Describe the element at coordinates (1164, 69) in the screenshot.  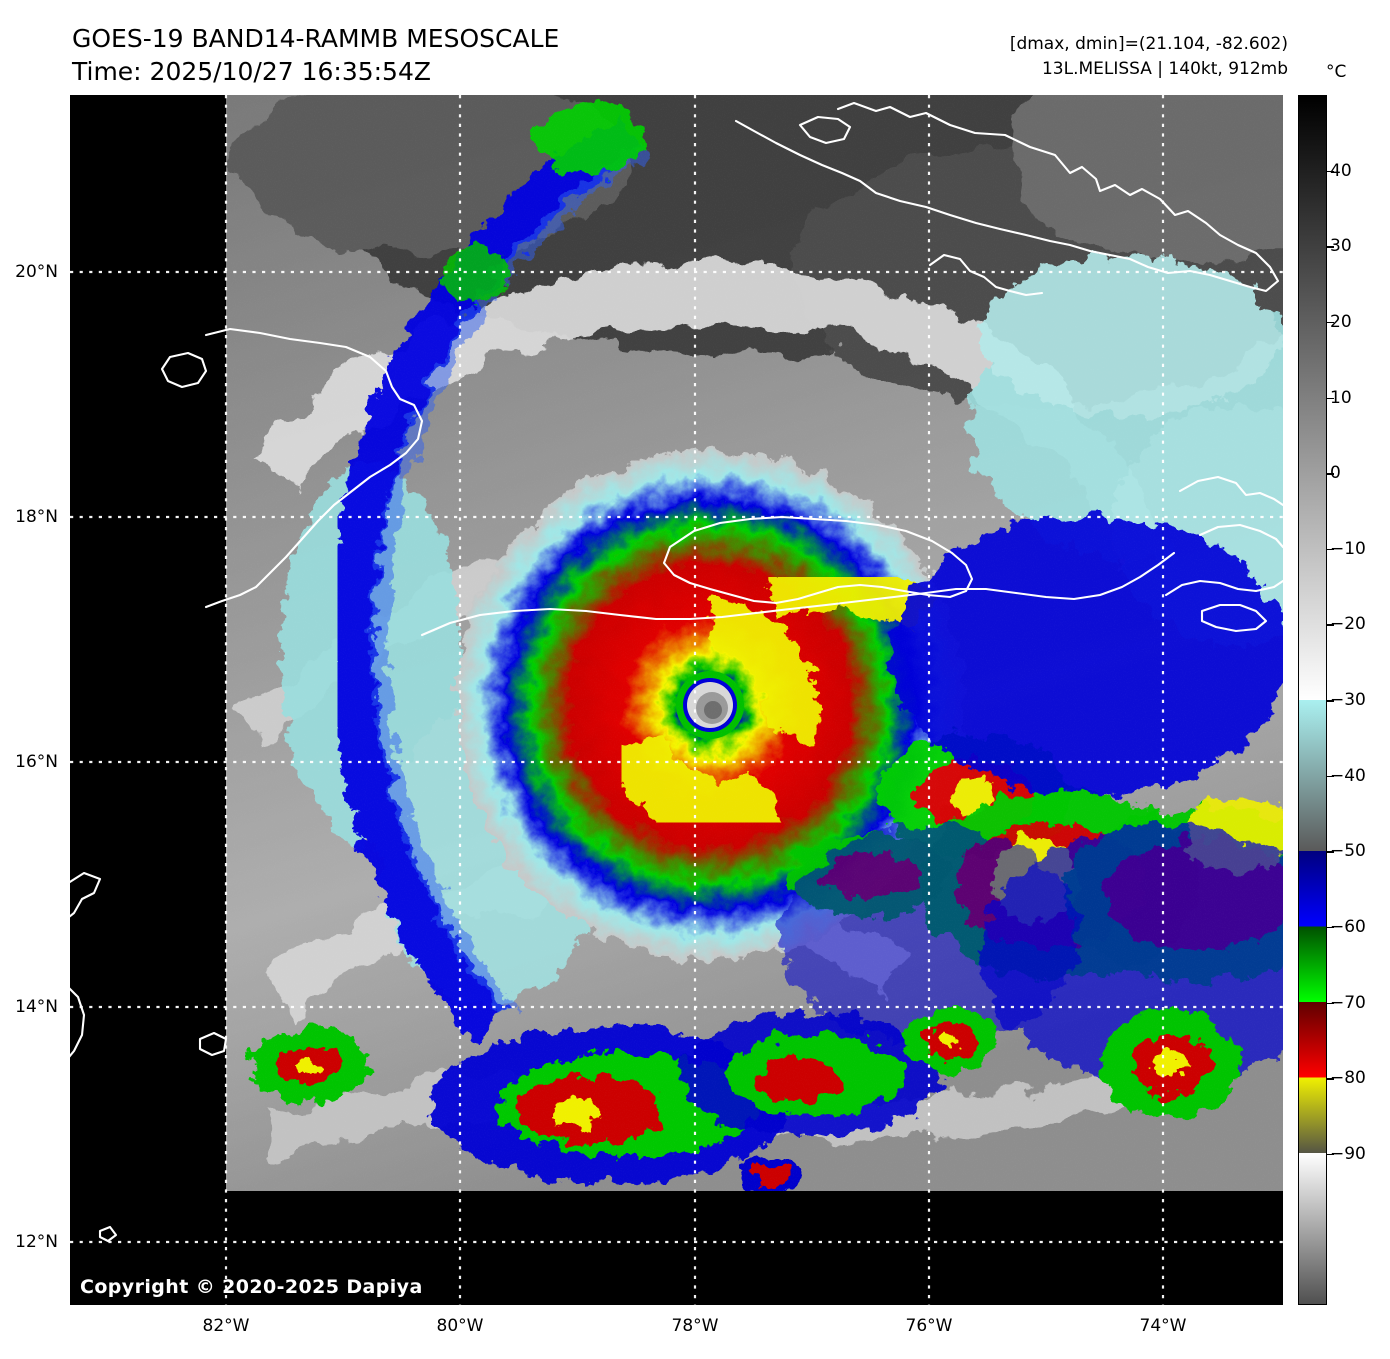
I see `storm-info-label: 13L.MELISSA | 140kt, 912mb` at that location.